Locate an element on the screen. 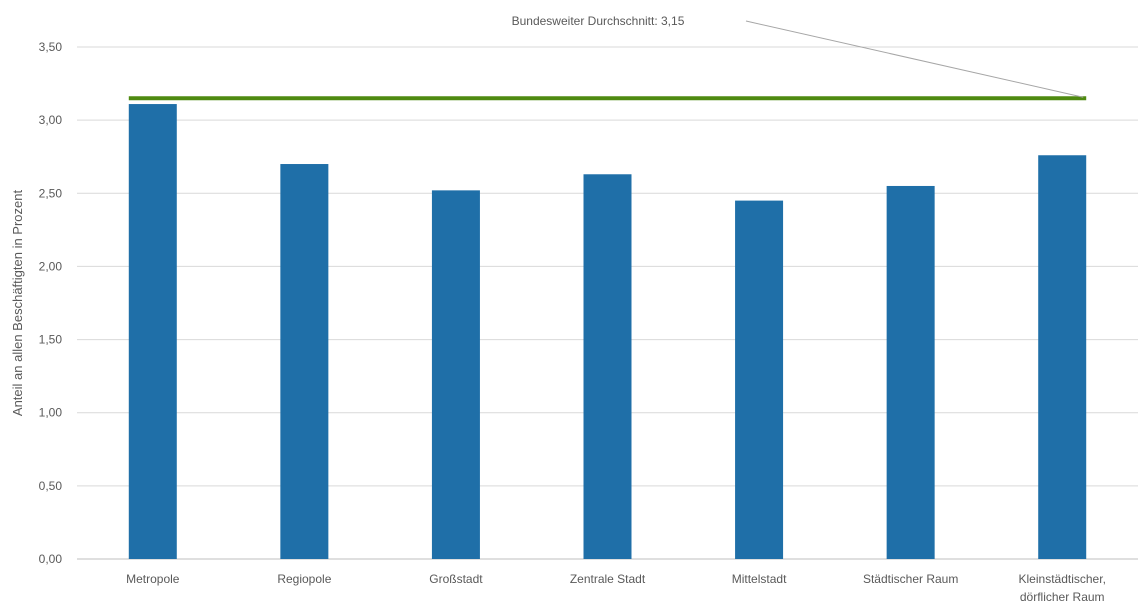  x-category-label: Mittelstadt is located at coordinates (759, 579).